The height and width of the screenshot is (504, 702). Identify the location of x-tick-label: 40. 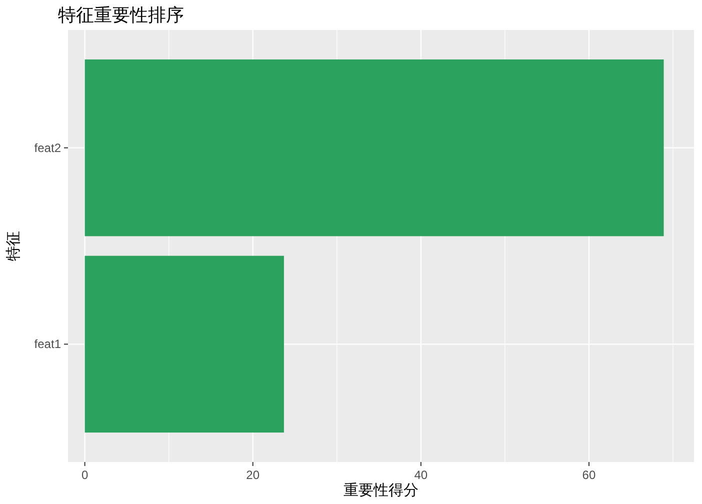
(421, 475).